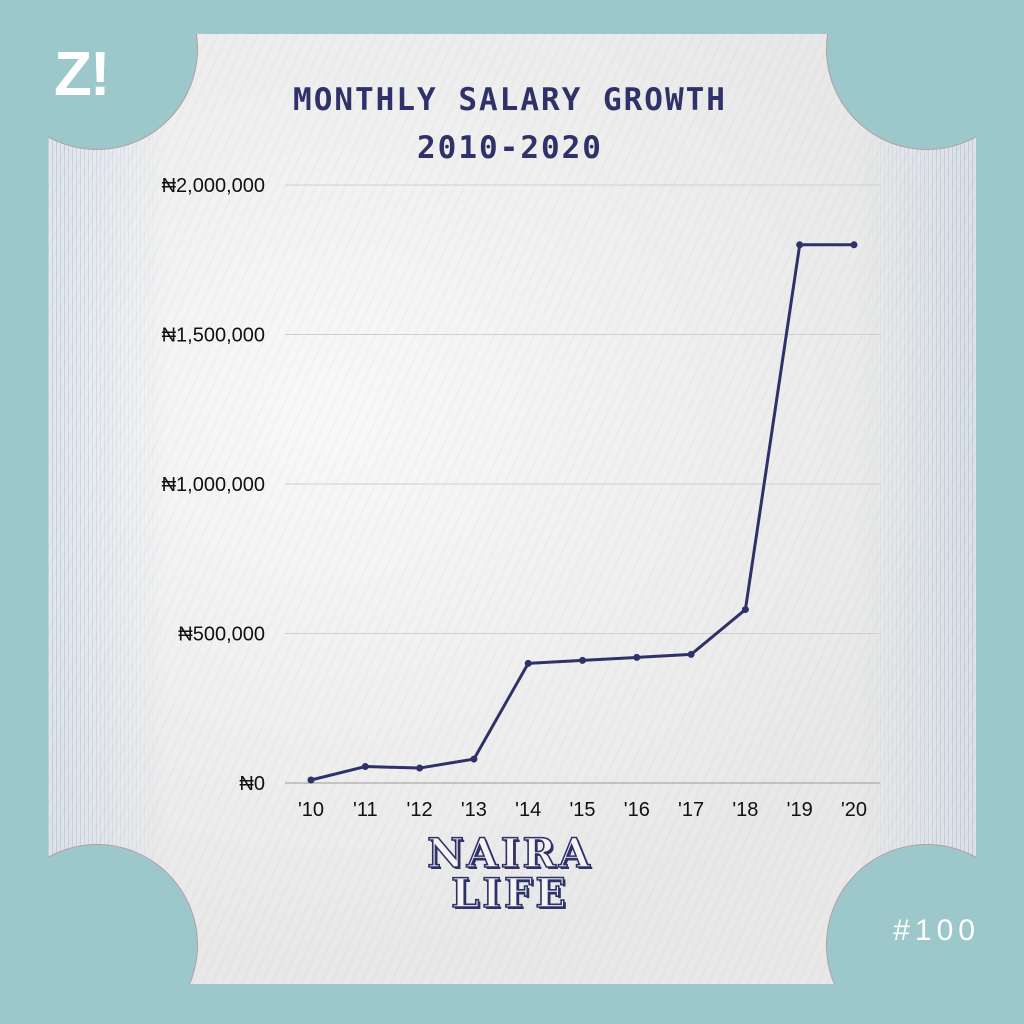  Describe the element at coordinates (213, 186) in the screenshot. I see `y-tick-label: ₦2,000,000` at that location.